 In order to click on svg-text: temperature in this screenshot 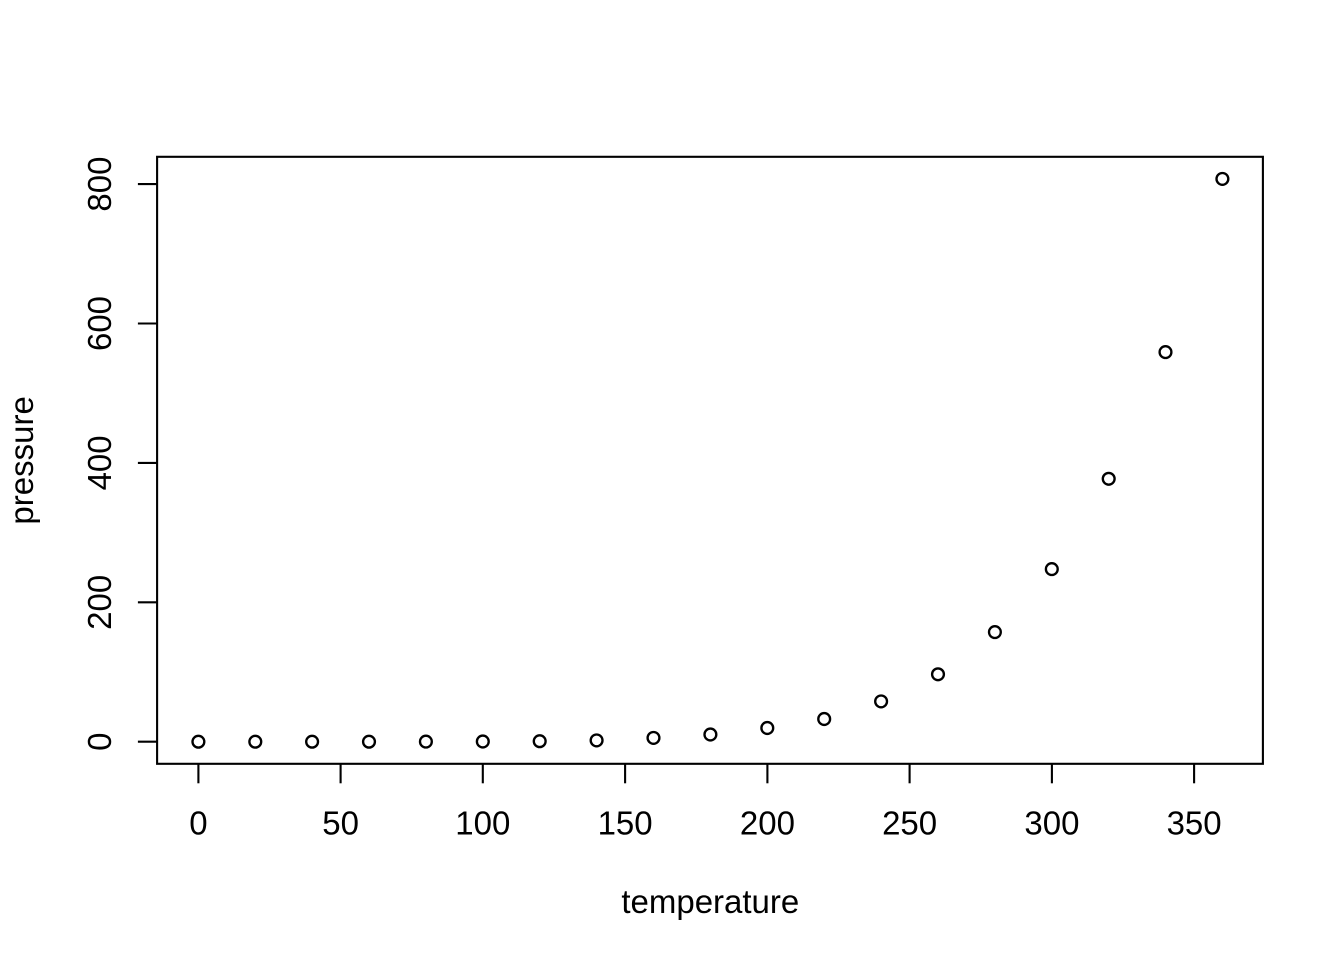, I will do `click(710, 901)`.